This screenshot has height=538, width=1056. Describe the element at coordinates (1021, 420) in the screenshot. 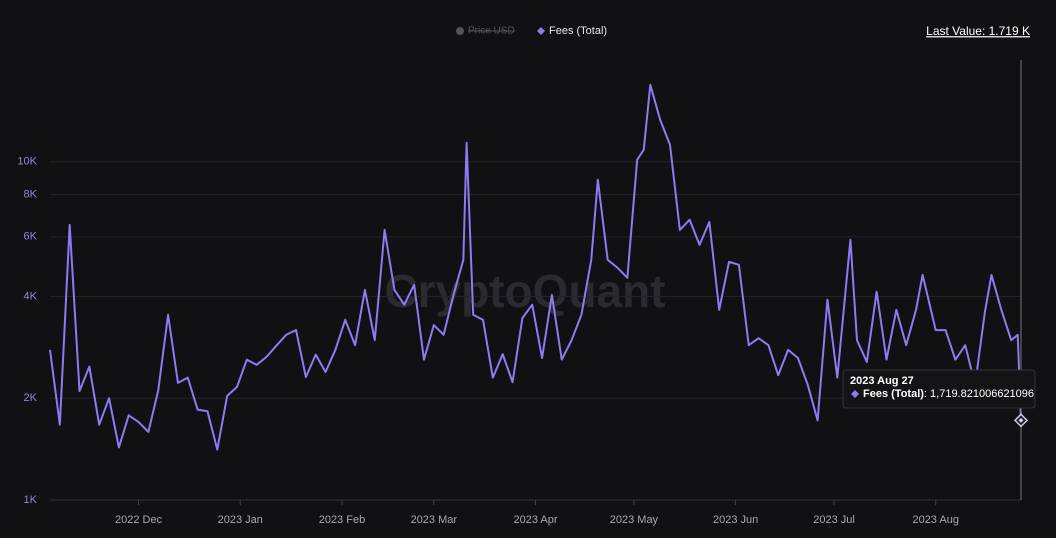

I see `hover-marker-dot` at that location.